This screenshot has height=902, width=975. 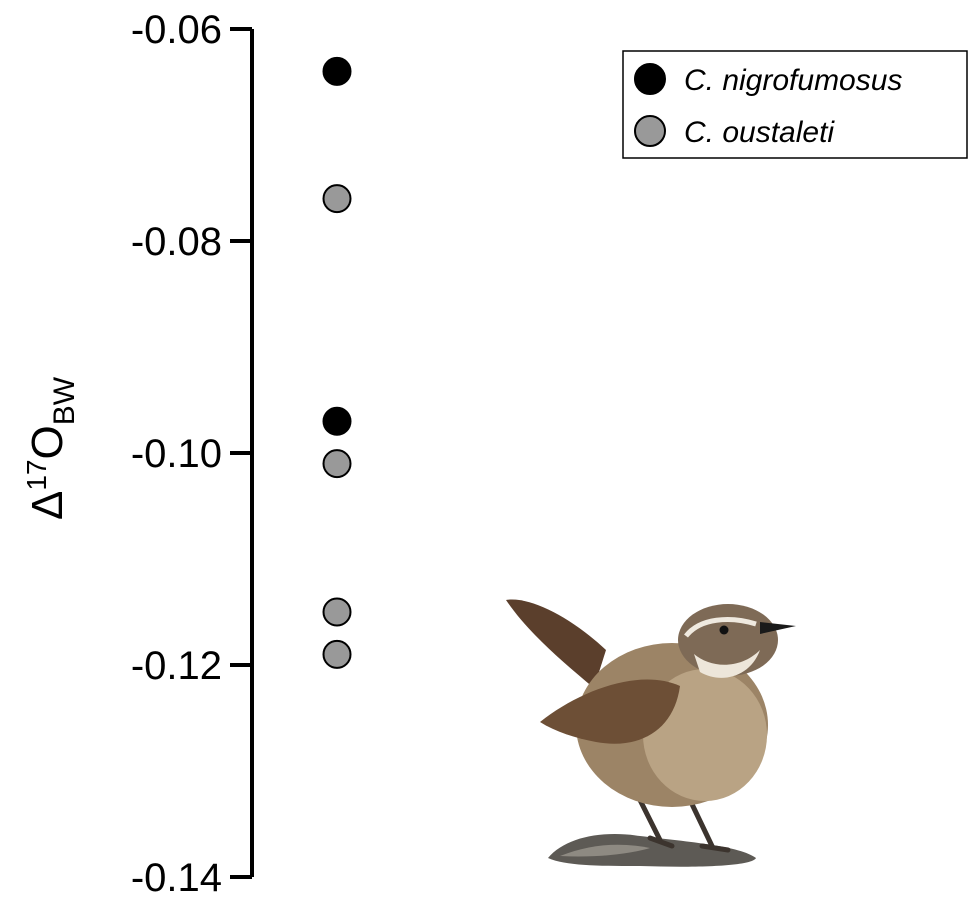 I want to click on legend: C. nigrofumosus C. oustaleti, so click(x=795, y=104).